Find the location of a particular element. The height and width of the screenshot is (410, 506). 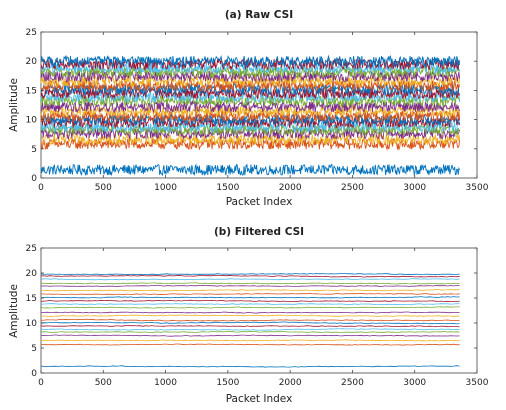

chart-title: (b) Filtered CSI is located at coordinates (259, 232).